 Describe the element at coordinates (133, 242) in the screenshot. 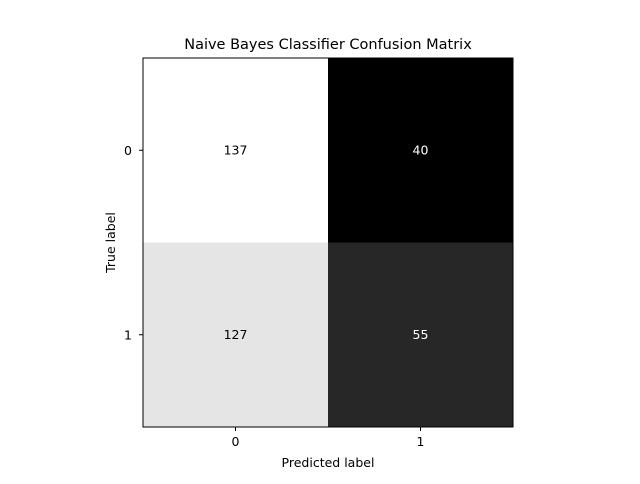

I see `y-axis-ticks: 01` at that location.